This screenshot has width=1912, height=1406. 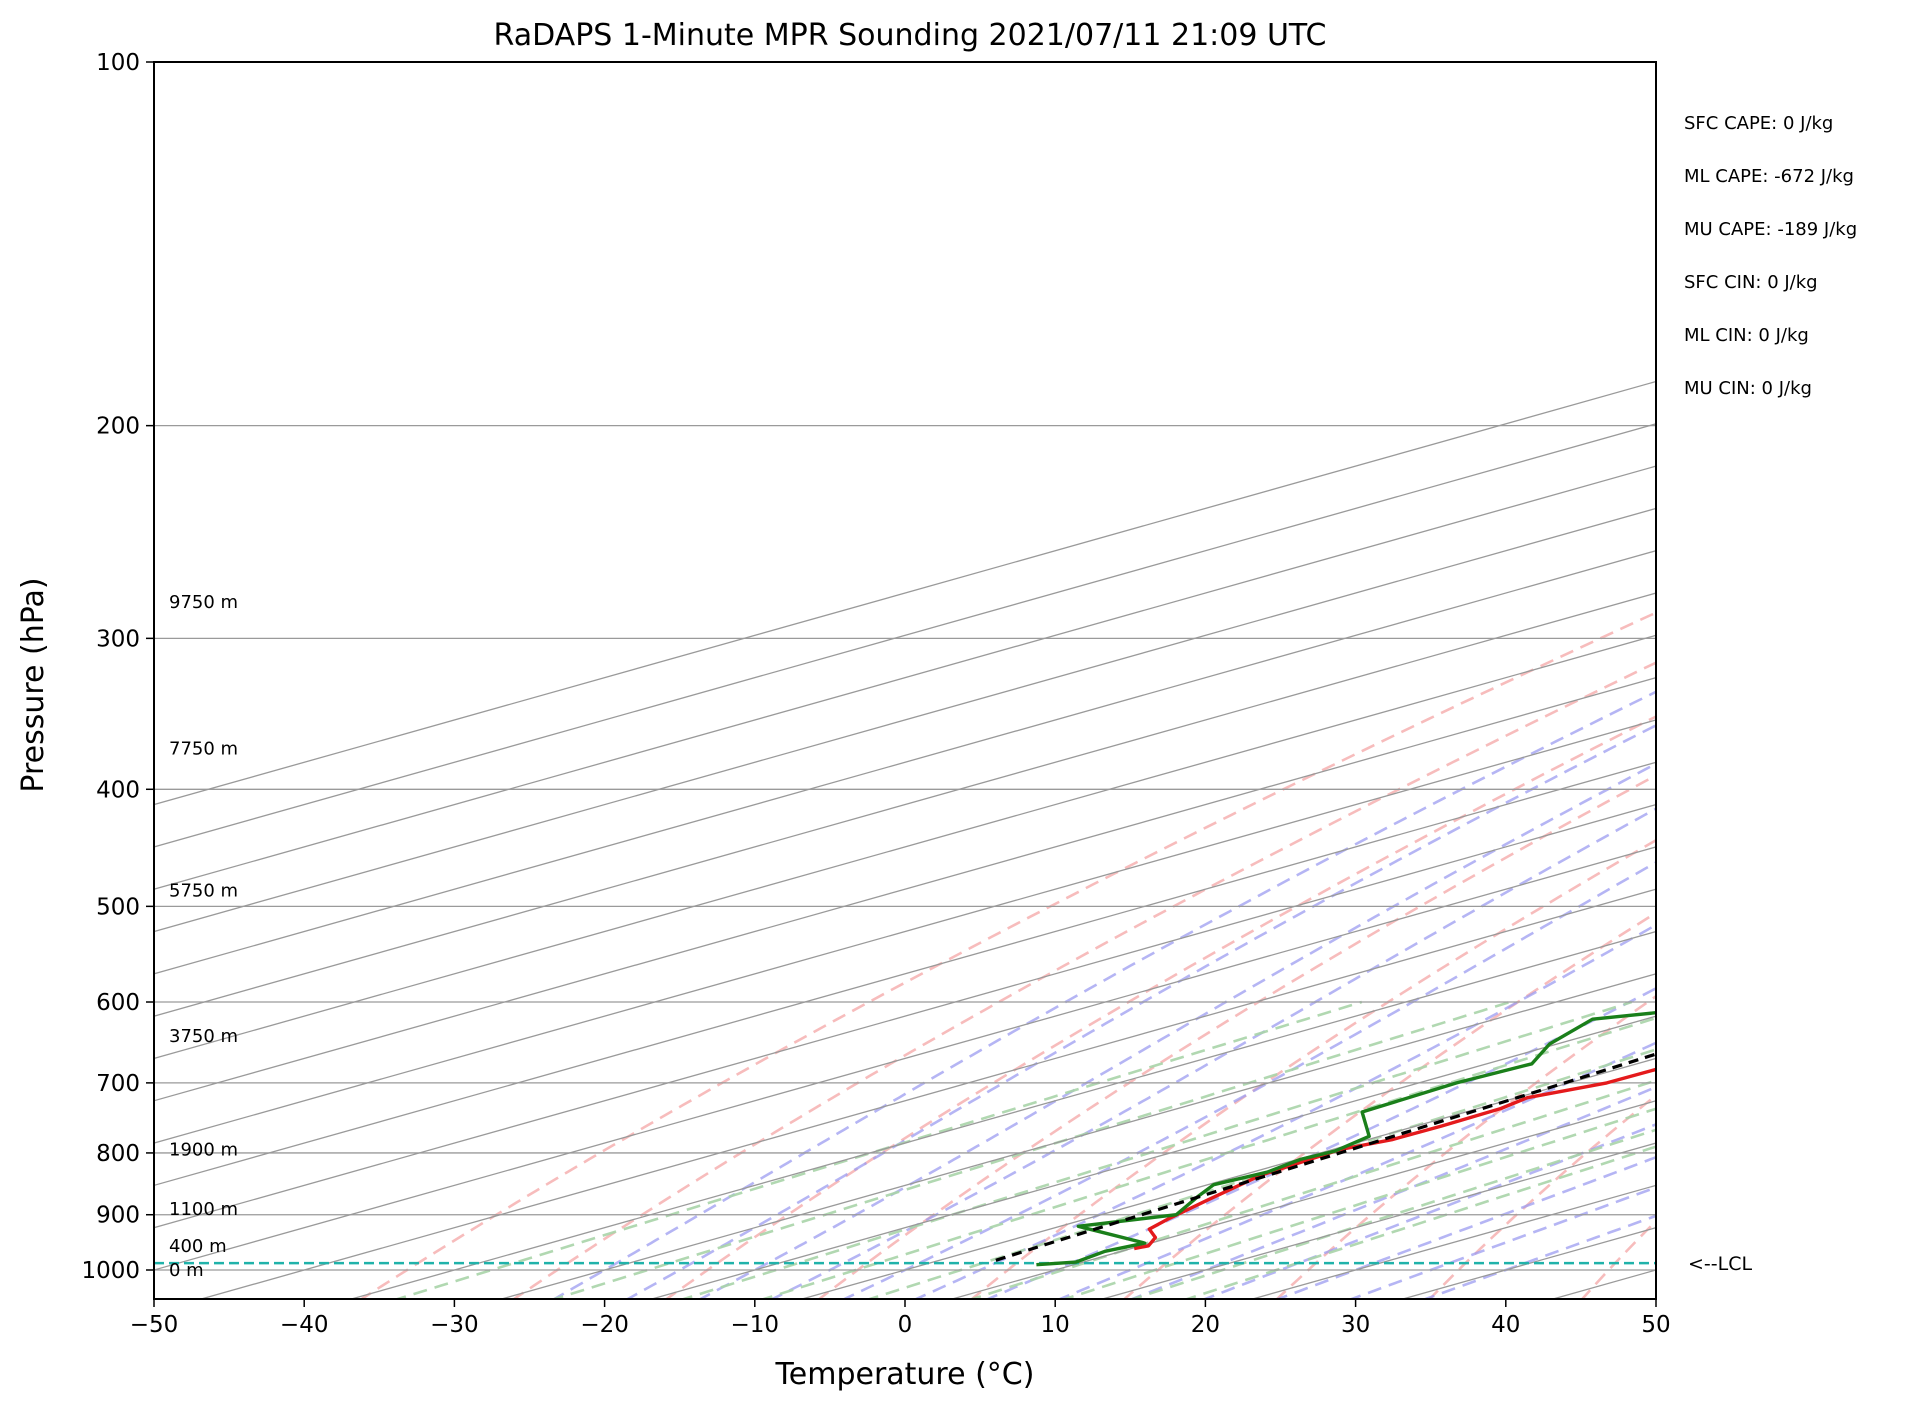 What do you see at coordinates (304, 1325) in the screenshot?
I see `x-tick-label: −40` at bounding box center [304, 1325].